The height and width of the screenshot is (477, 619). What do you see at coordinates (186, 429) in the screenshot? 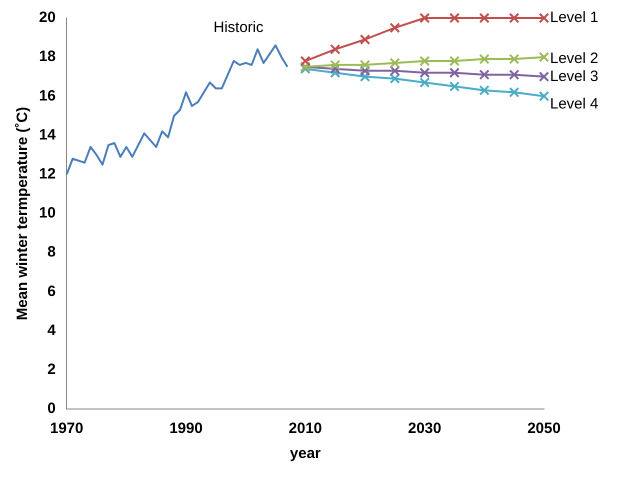
I see `x-tick-label: 1990` at bounding box center [186, 429].